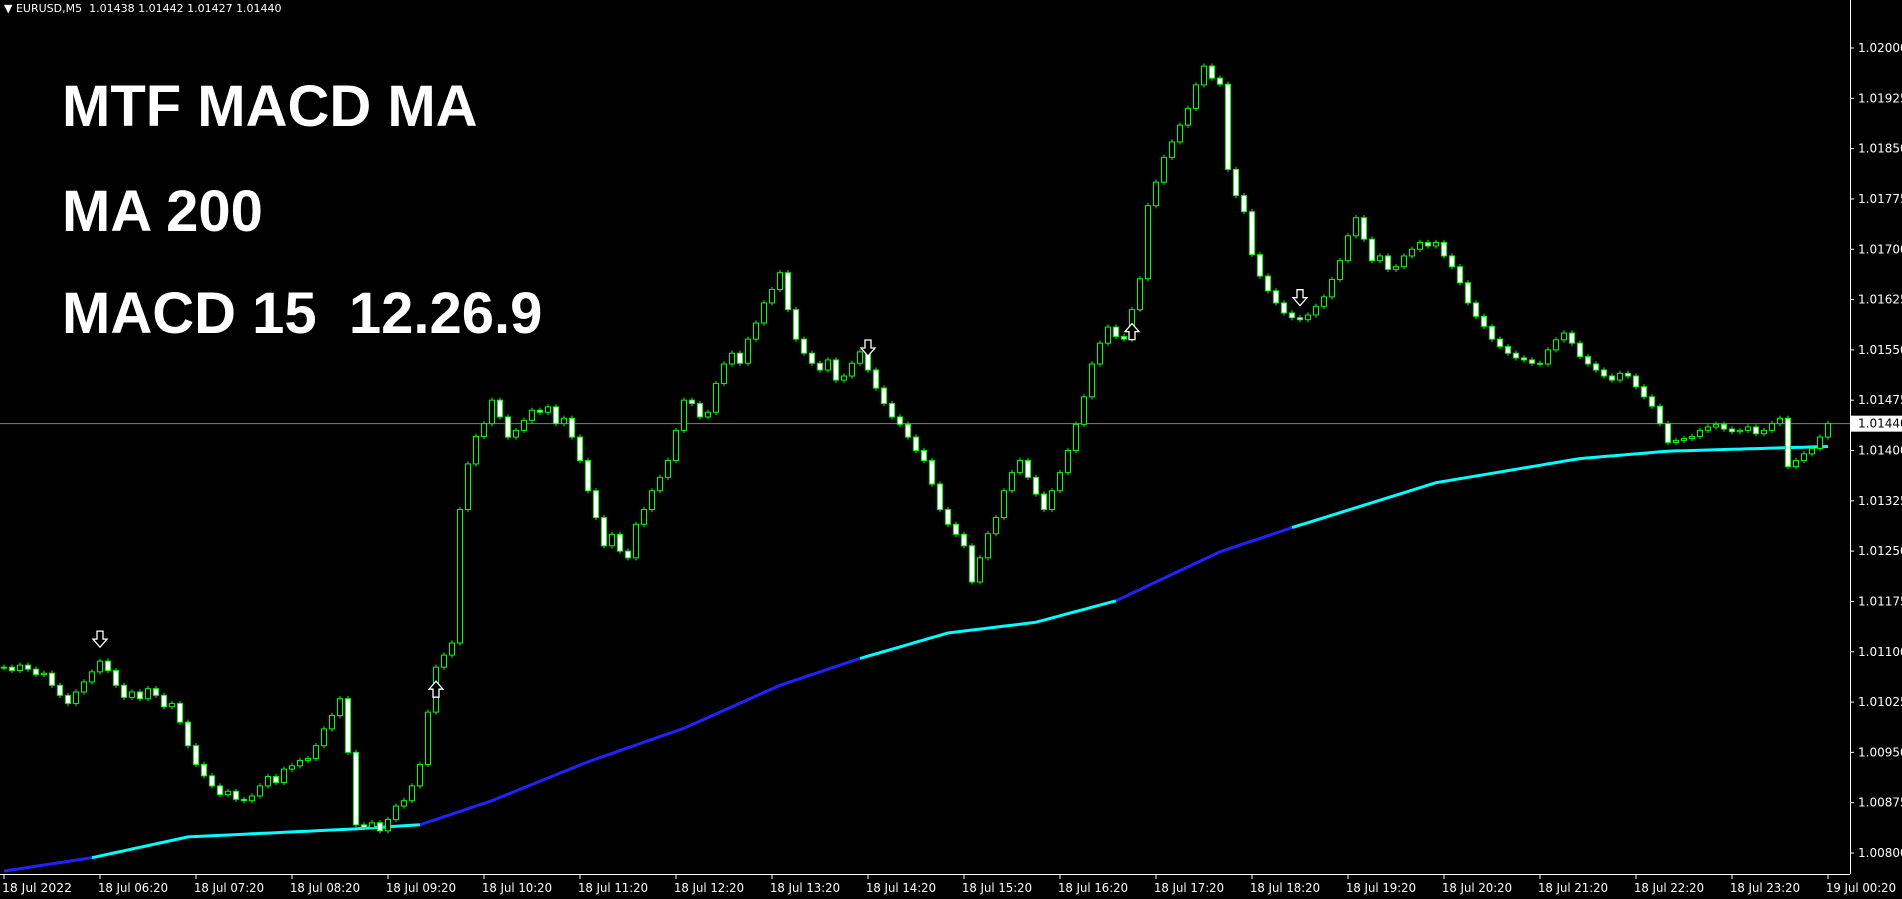  What do you see at coordinates (162, 211) in the screenshot?
I see `overlay-ma-setting: MA 200` at bounding box center [162, 211].